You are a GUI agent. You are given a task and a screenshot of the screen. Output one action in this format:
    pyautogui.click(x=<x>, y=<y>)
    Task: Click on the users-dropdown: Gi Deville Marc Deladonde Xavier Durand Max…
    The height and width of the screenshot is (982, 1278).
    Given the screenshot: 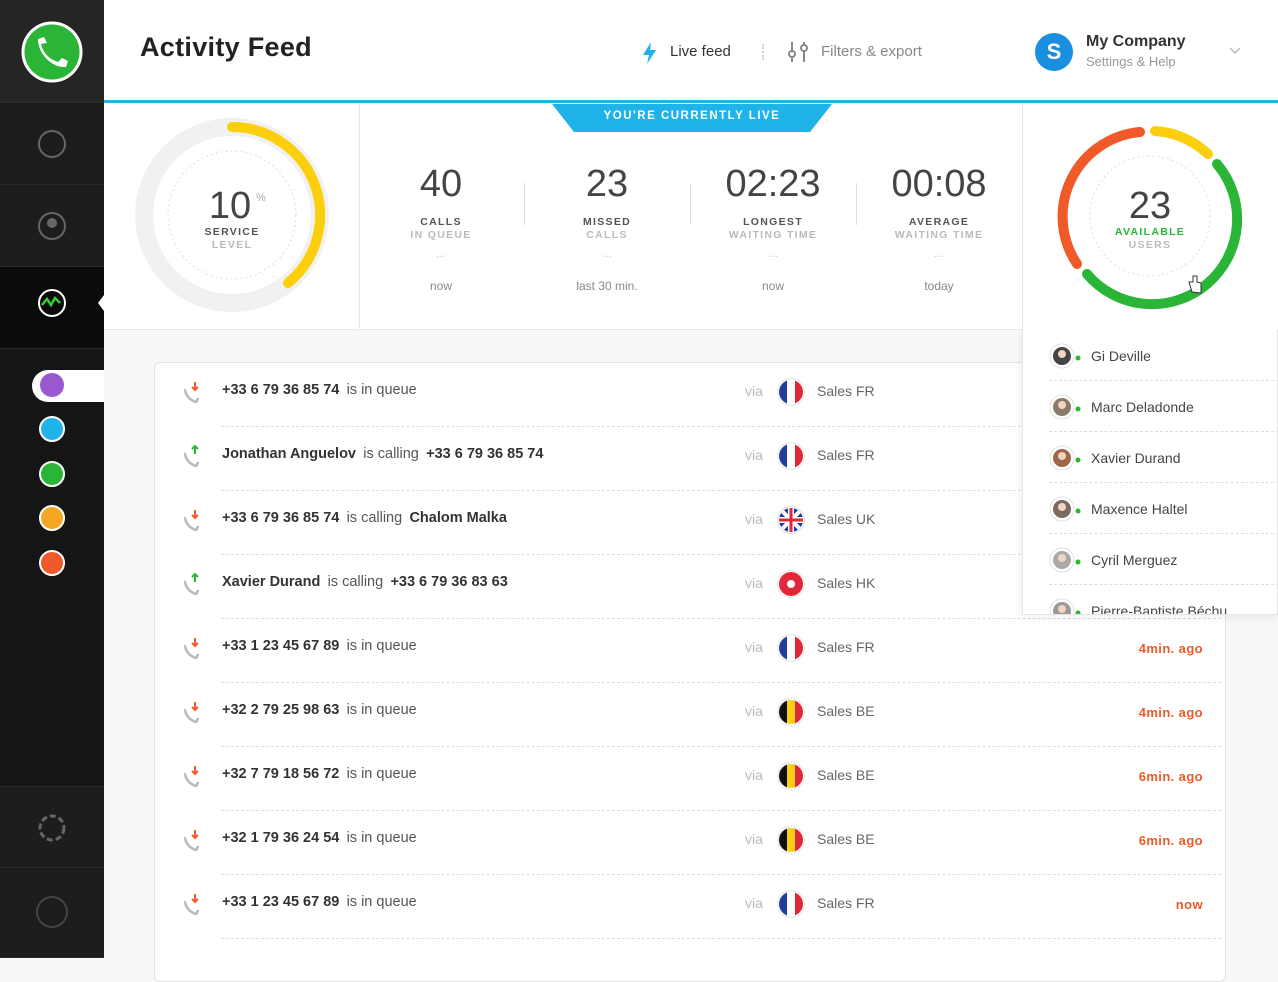 What is the action you would take?
    pyautogui.click(x=1150, y=472)
    